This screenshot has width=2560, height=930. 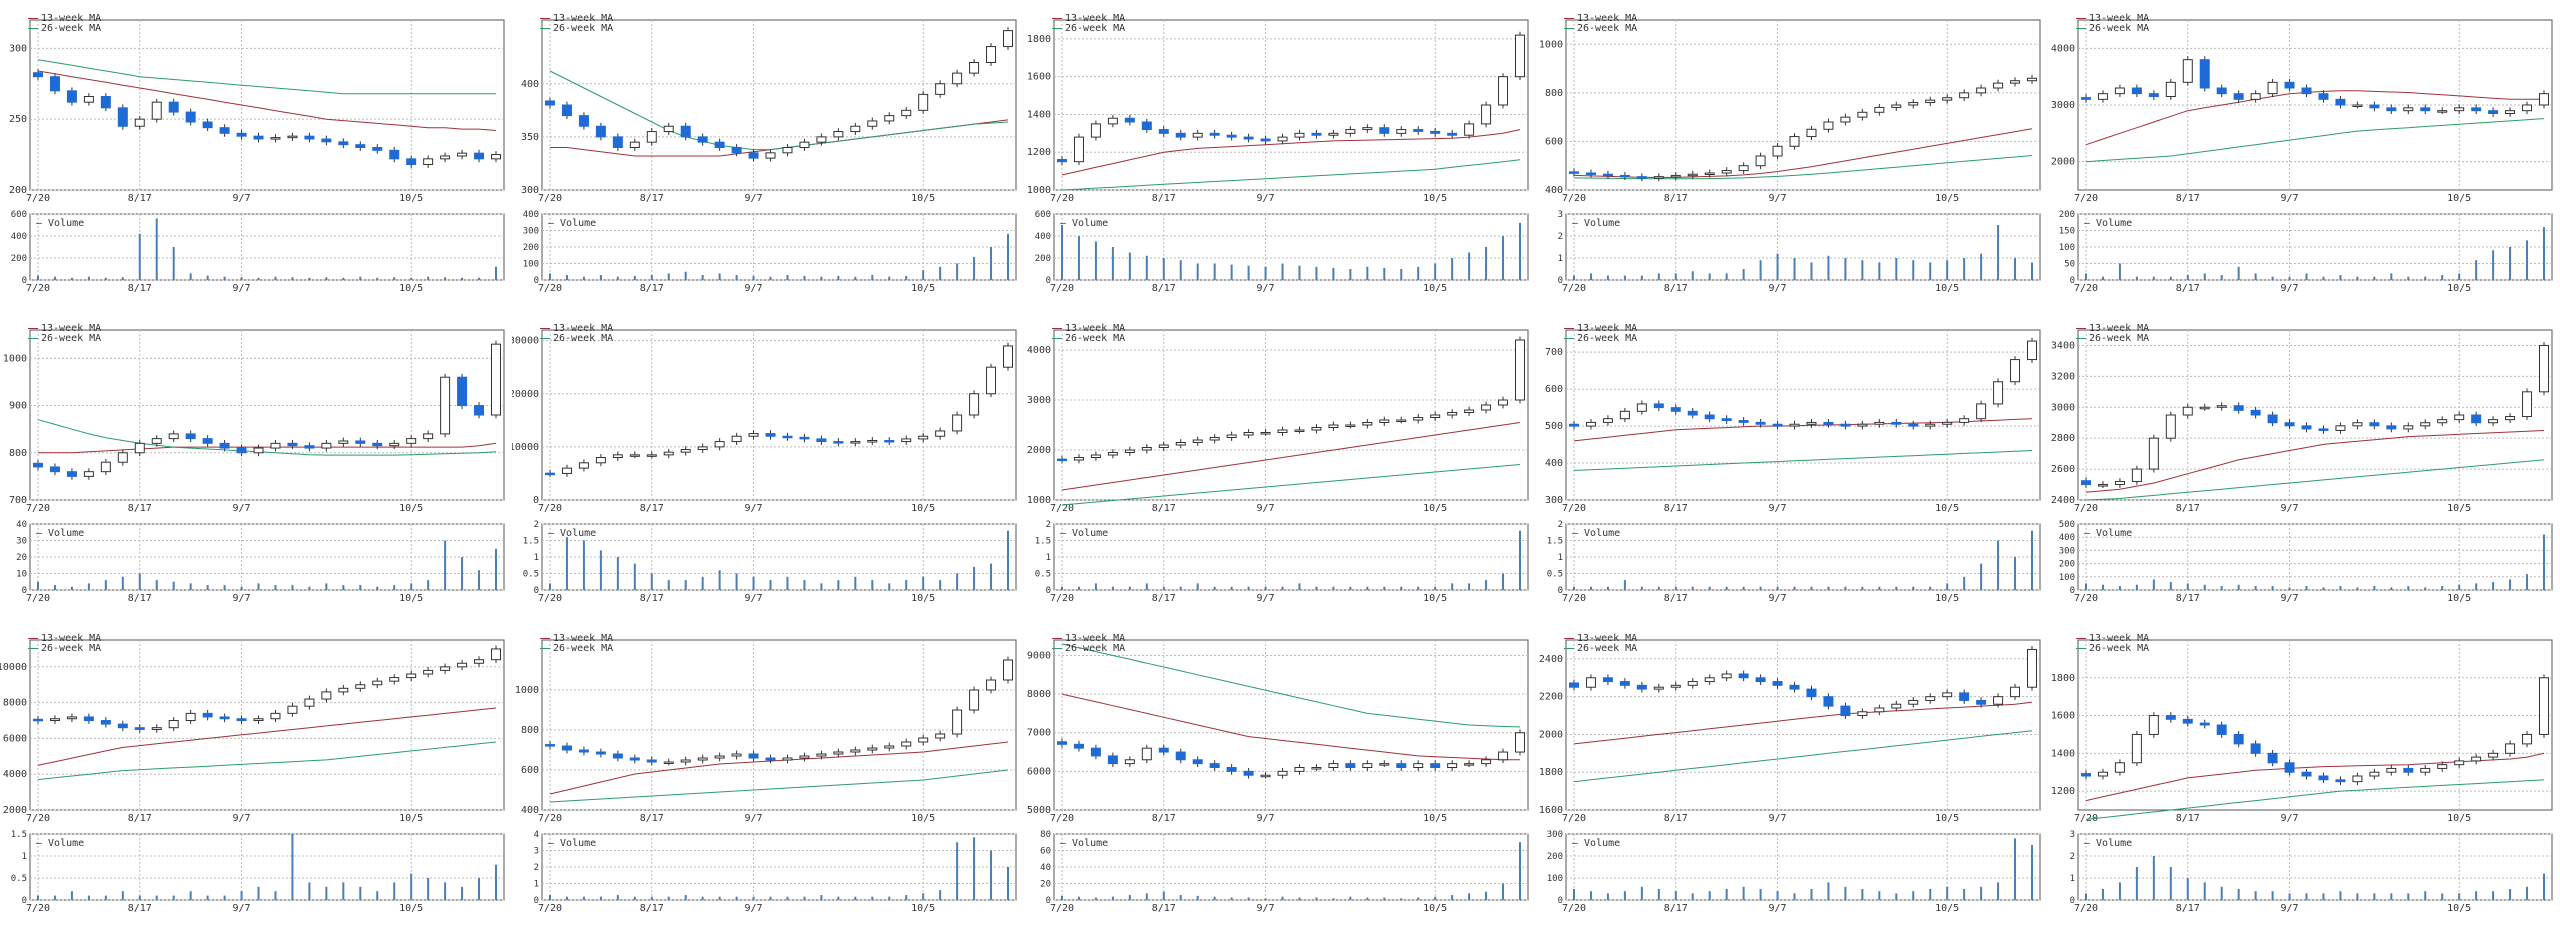 What do you see at coordinates (2072, 591) in the screenshot?
I see `volume-tick-label: 0` at bounding box center [2072, 591].